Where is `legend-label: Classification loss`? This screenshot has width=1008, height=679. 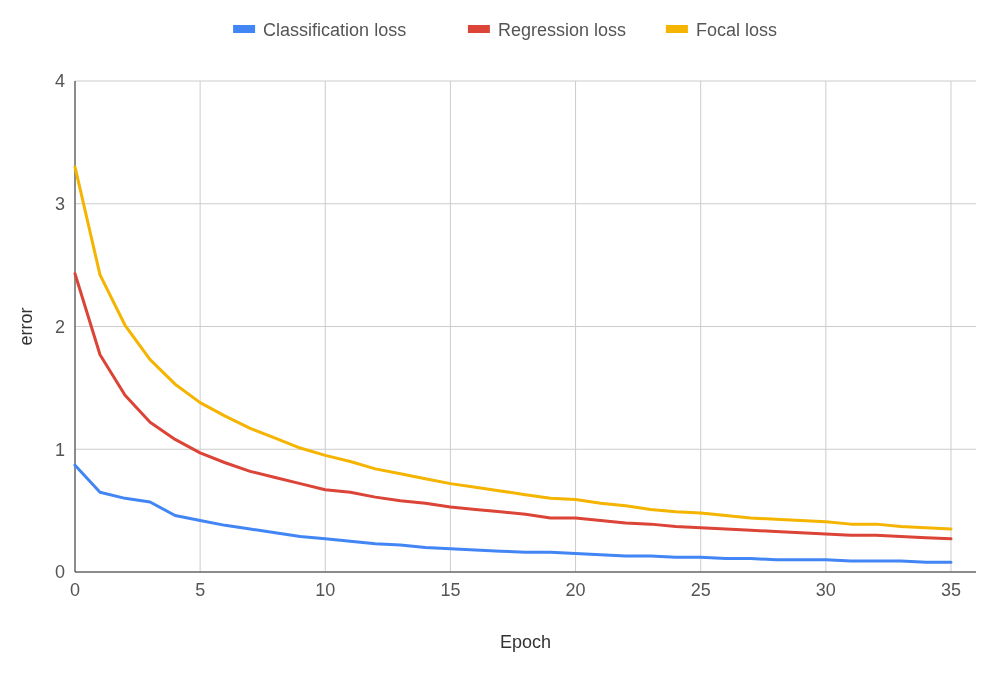
legend-label: Classification loss is located at coordinates (335, 30).